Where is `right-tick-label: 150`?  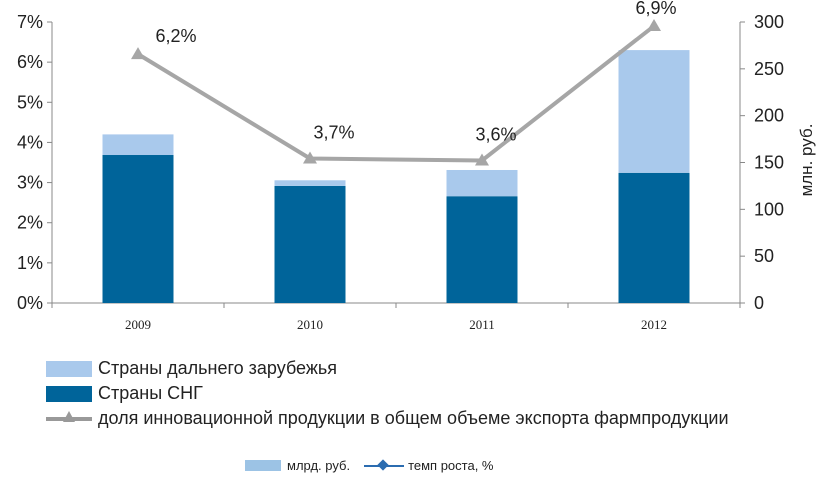 right-tick-label: 150 is located at coordinates (769, 163).